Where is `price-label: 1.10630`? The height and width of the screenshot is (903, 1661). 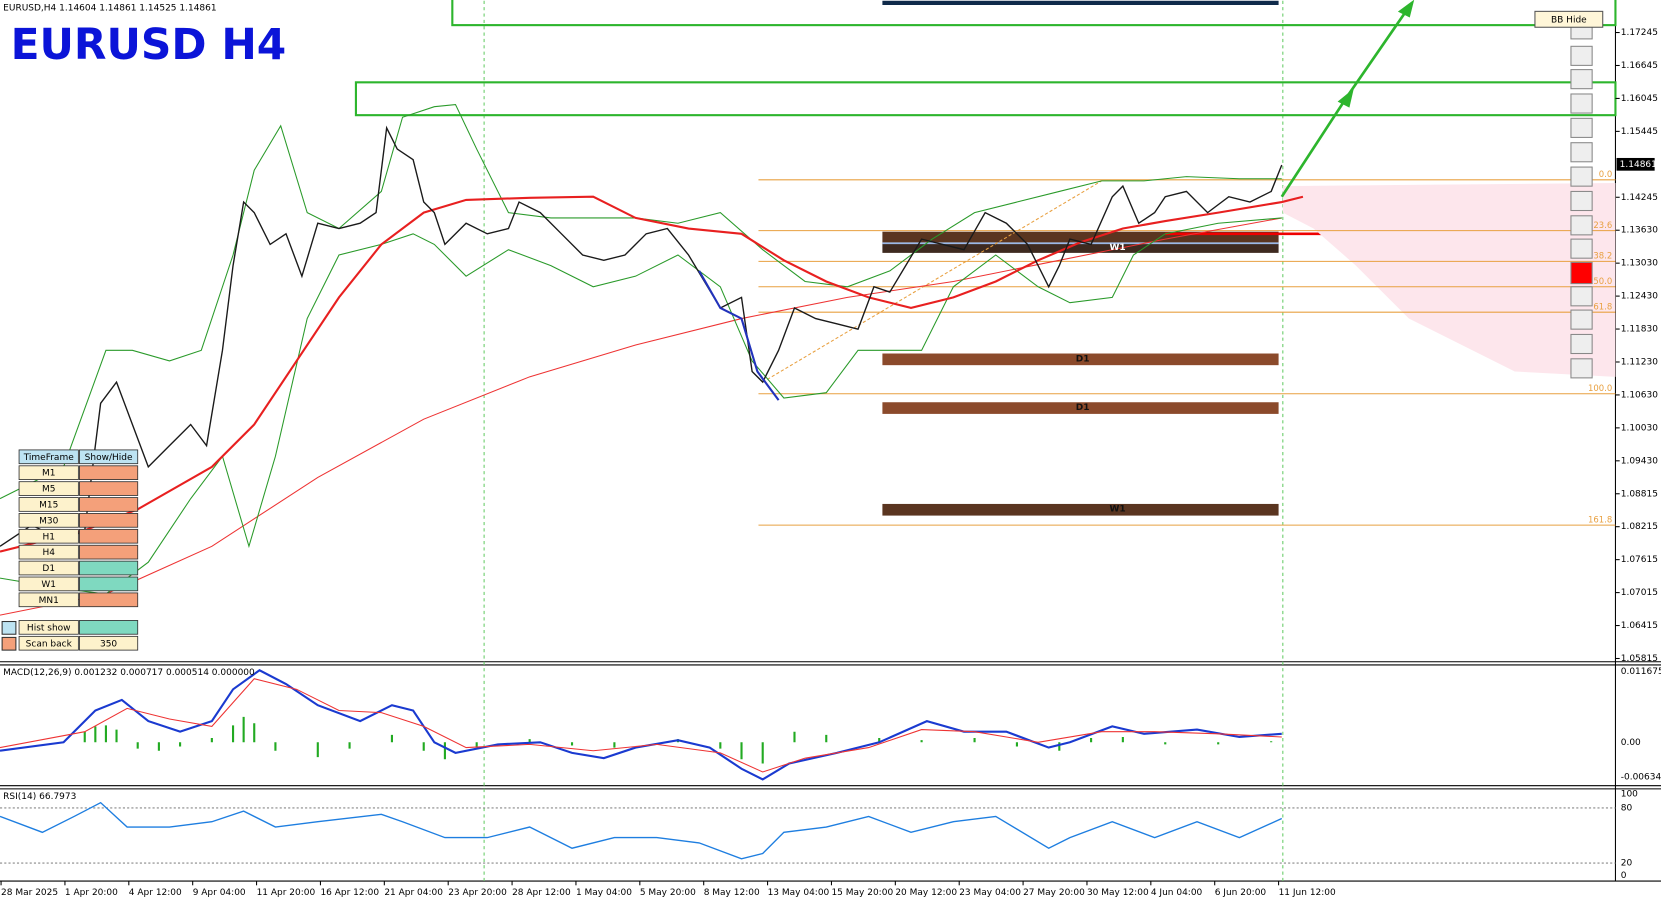 price-label: 1.10630 is located at coordinates (1639, 395).